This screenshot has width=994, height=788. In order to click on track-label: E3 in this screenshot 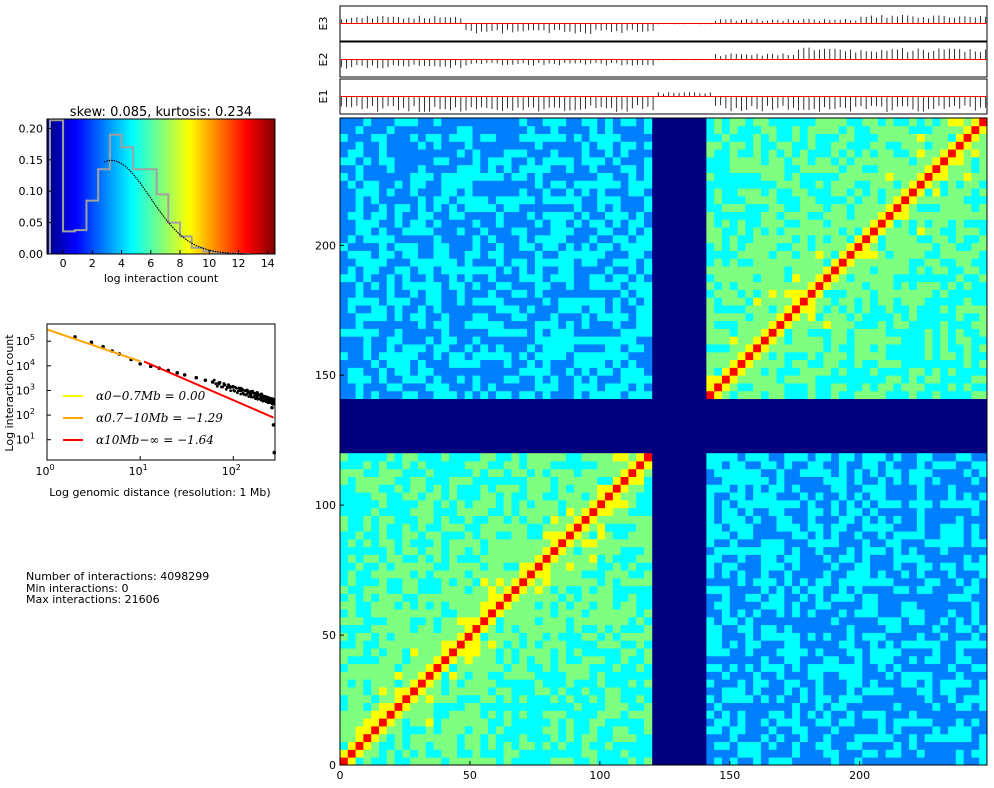, I will do `click(323, 24)`.